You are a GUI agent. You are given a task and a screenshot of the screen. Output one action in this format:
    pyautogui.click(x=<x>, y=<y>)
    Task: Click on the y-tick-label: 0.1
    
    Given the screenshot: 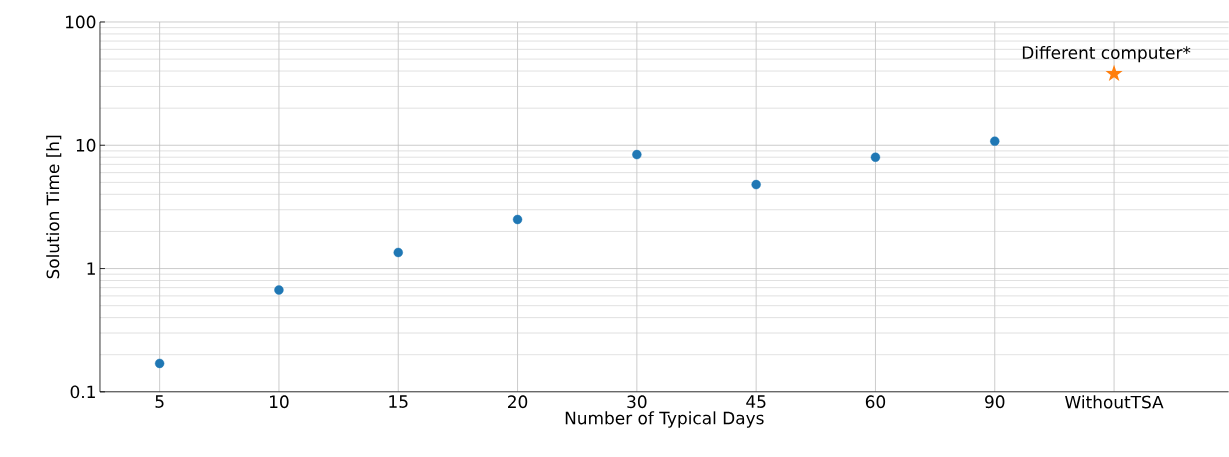 What is the action you would take?
    pyautogui.click(x=82, y=392)
    